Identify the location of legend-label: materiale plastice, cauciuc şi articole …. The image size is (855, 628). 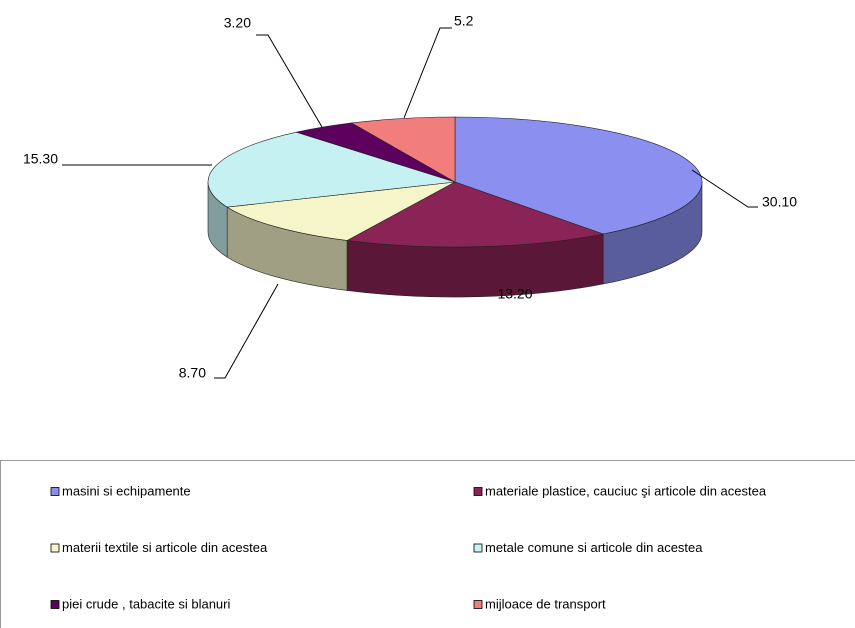
(626, 490).